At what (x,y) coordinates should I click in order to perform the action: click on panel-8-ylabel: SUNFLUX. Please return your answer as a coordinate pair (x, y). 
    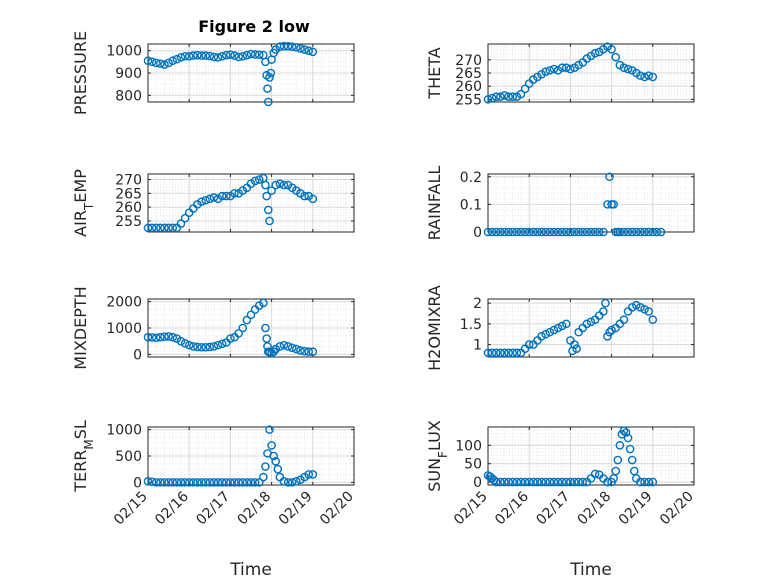
    Looking at the image, I should click on (437, 456).